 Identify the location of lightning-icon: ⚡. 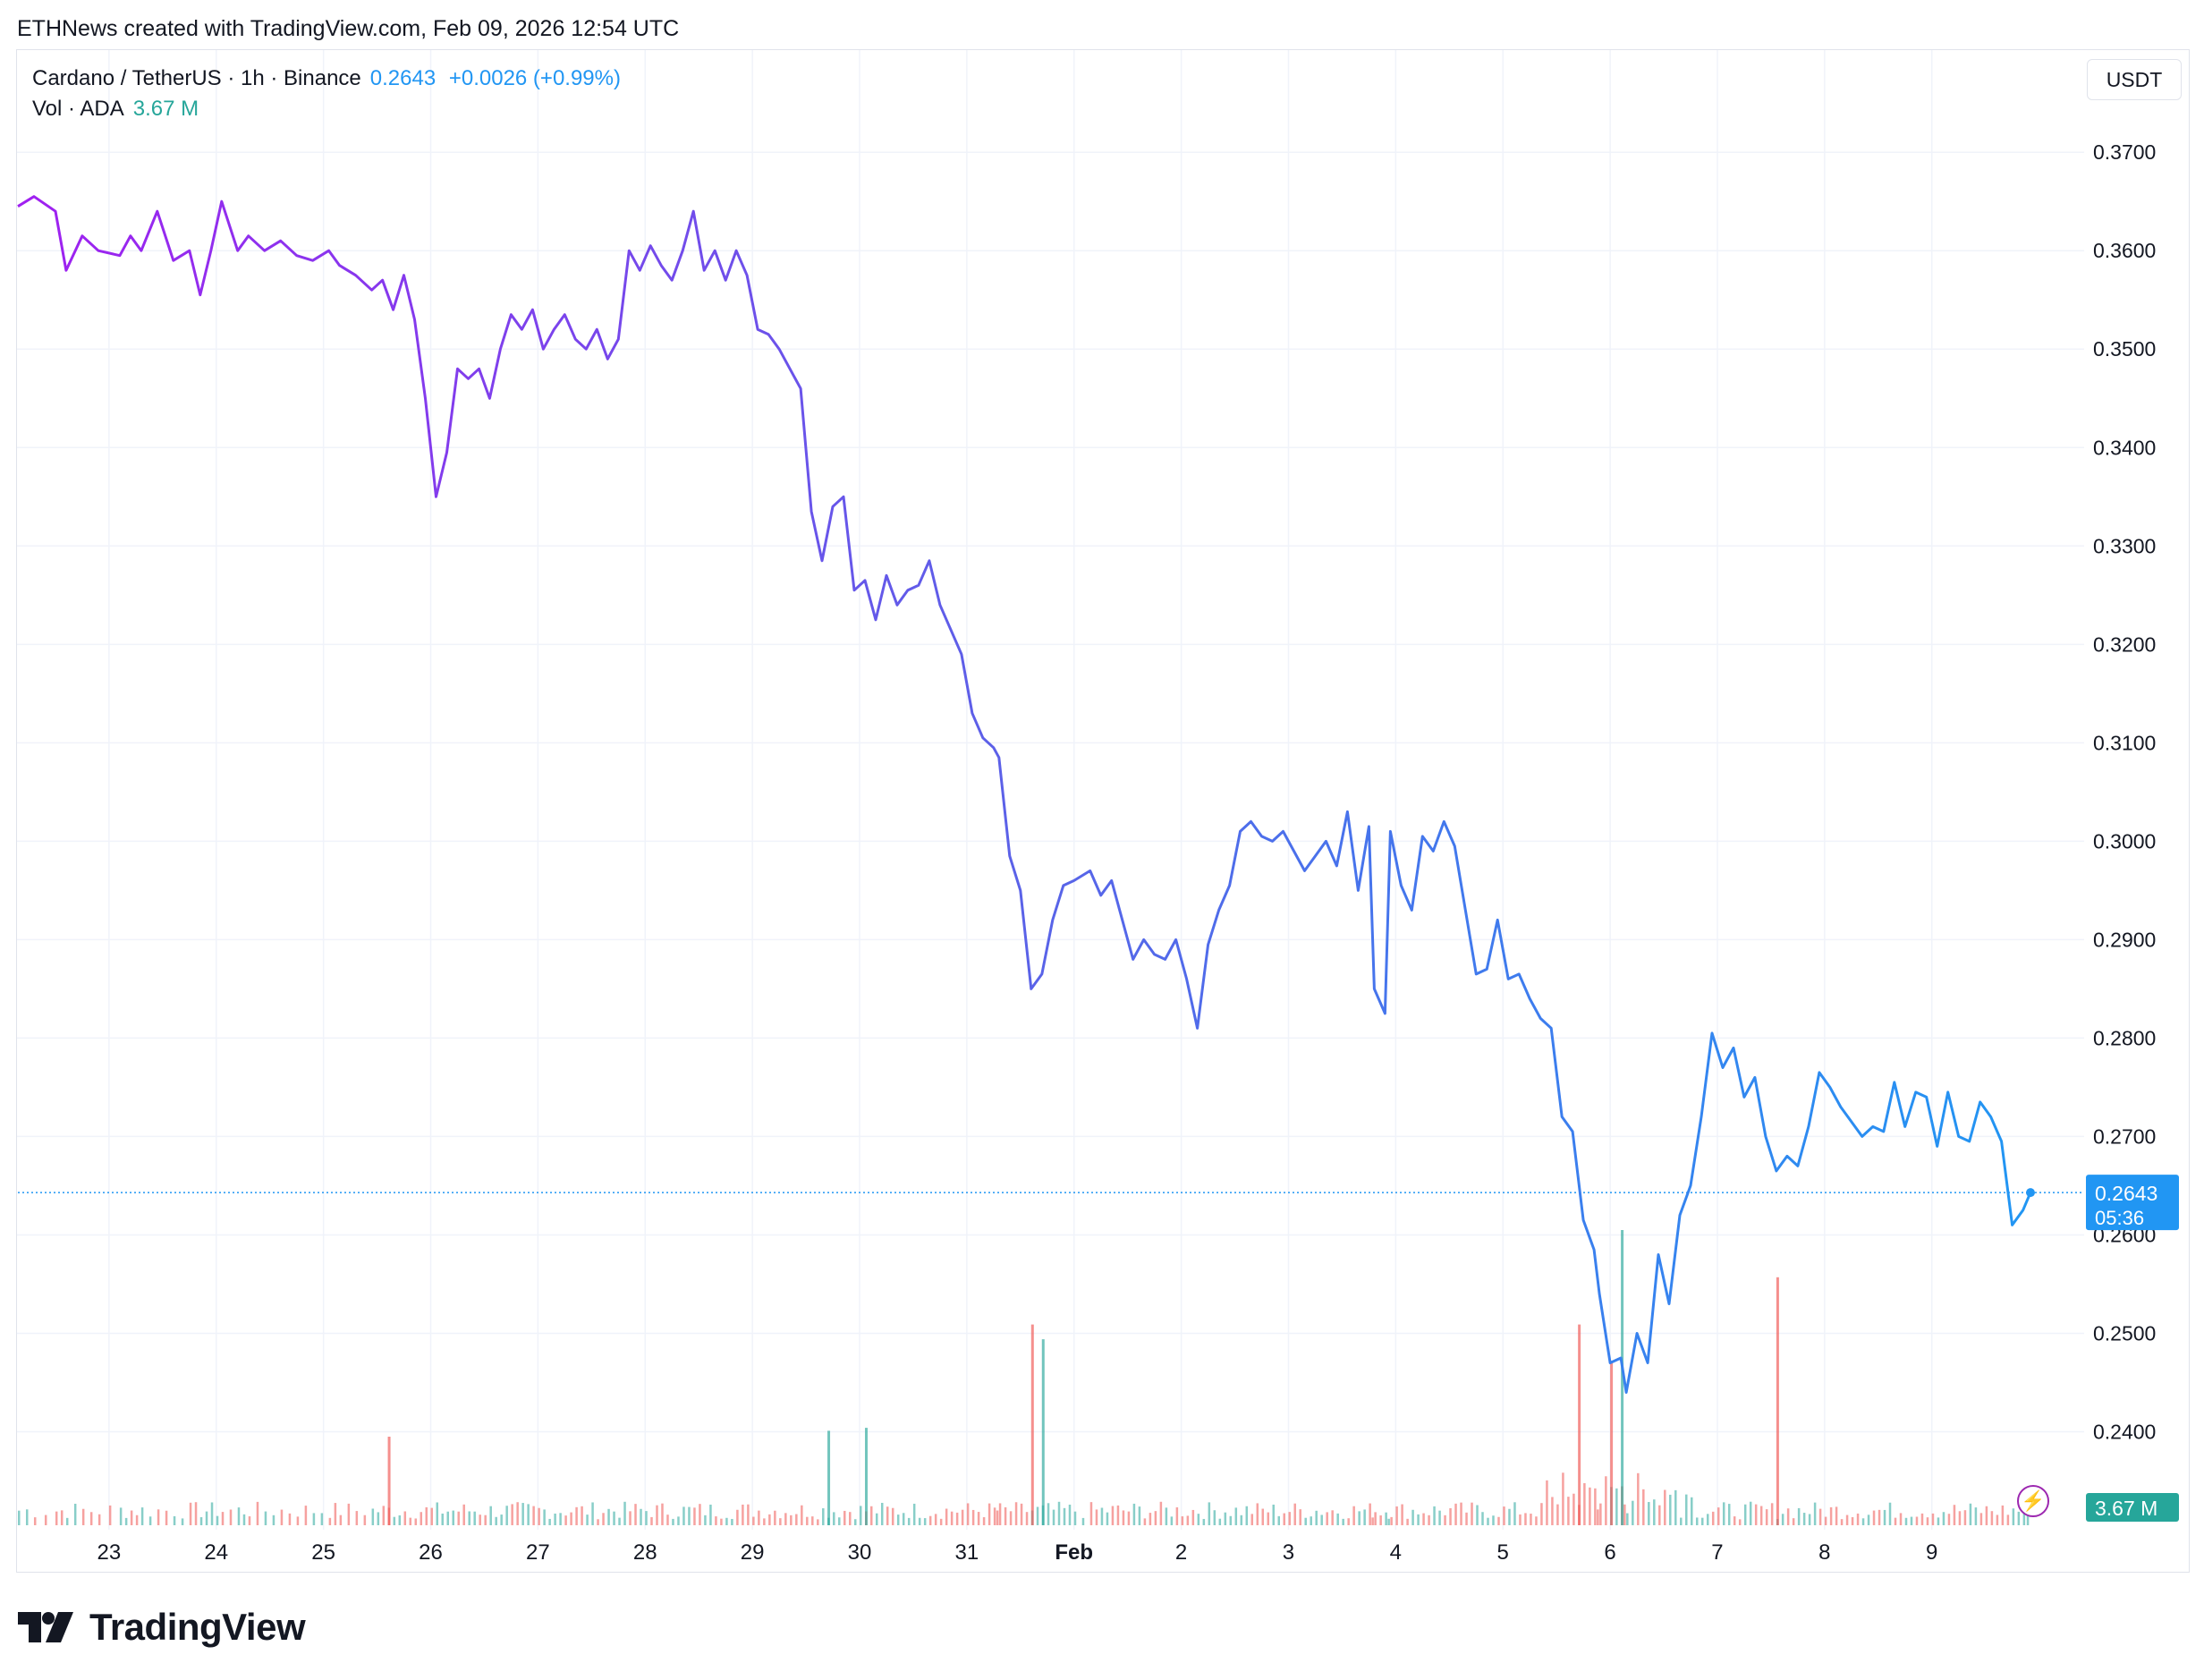
(2033, 1501).